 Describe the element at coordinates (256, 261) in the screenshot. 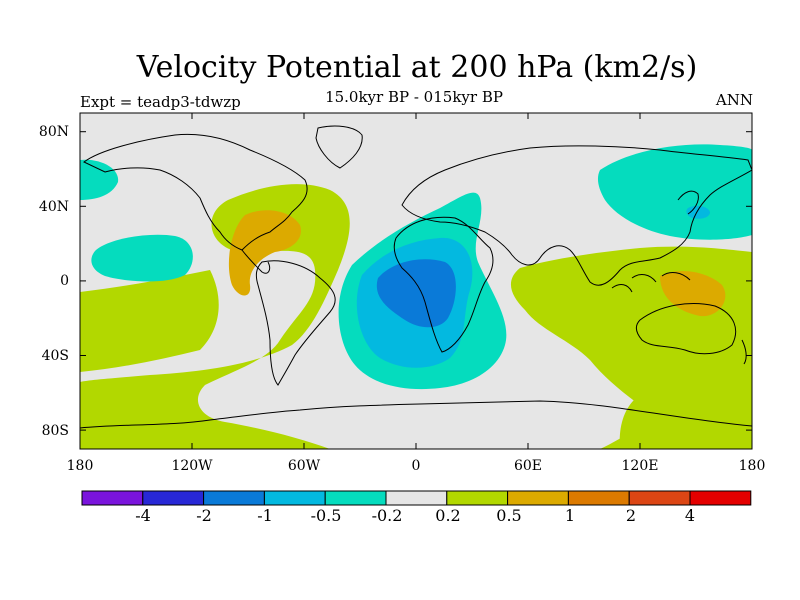

I see `coast-central-america` at that location.